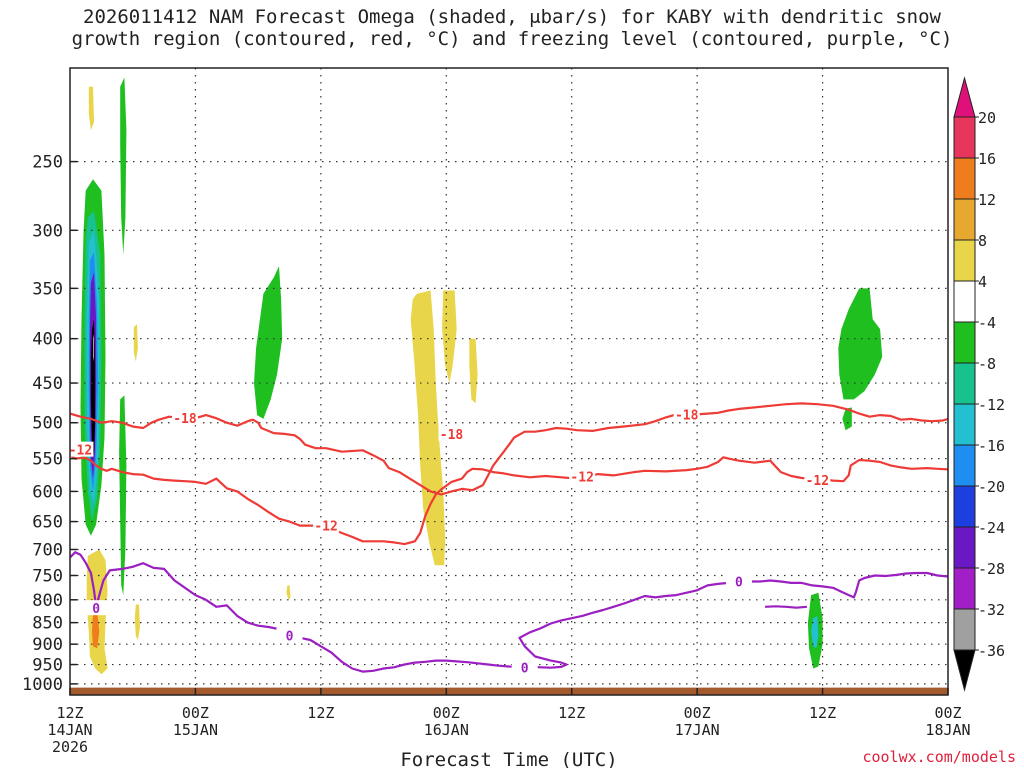 The width and height of the screenshot is (1024, 768). Describe the element at coordinates (991, 651) in the screenshot. I see `colorbar-label: -36` at that location.